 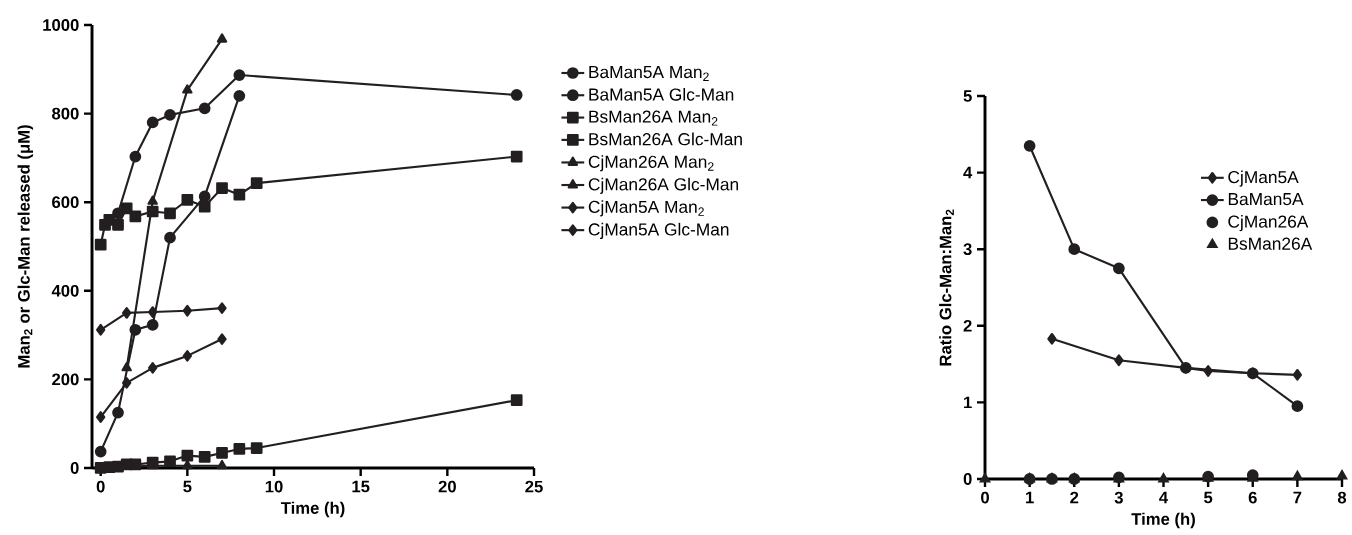 I want to click on legend-label: CjMan26A Glc-Man, so click(x=663, y=185).